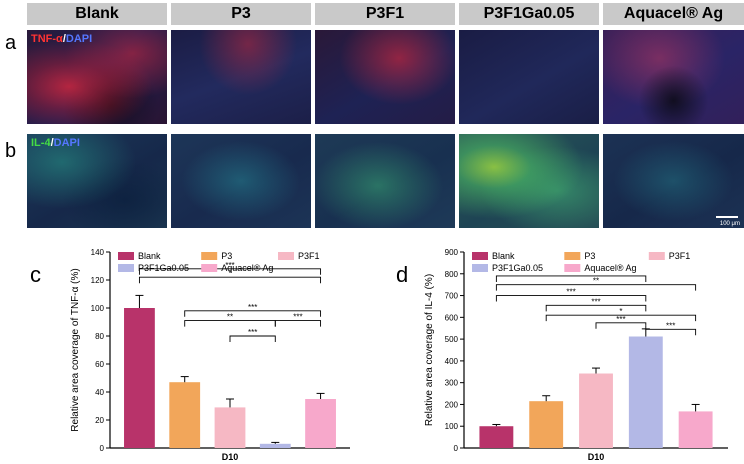 The height and width of the screenshot is (464, 744). I want to click on row-letter-a: a, so click(11, 43).